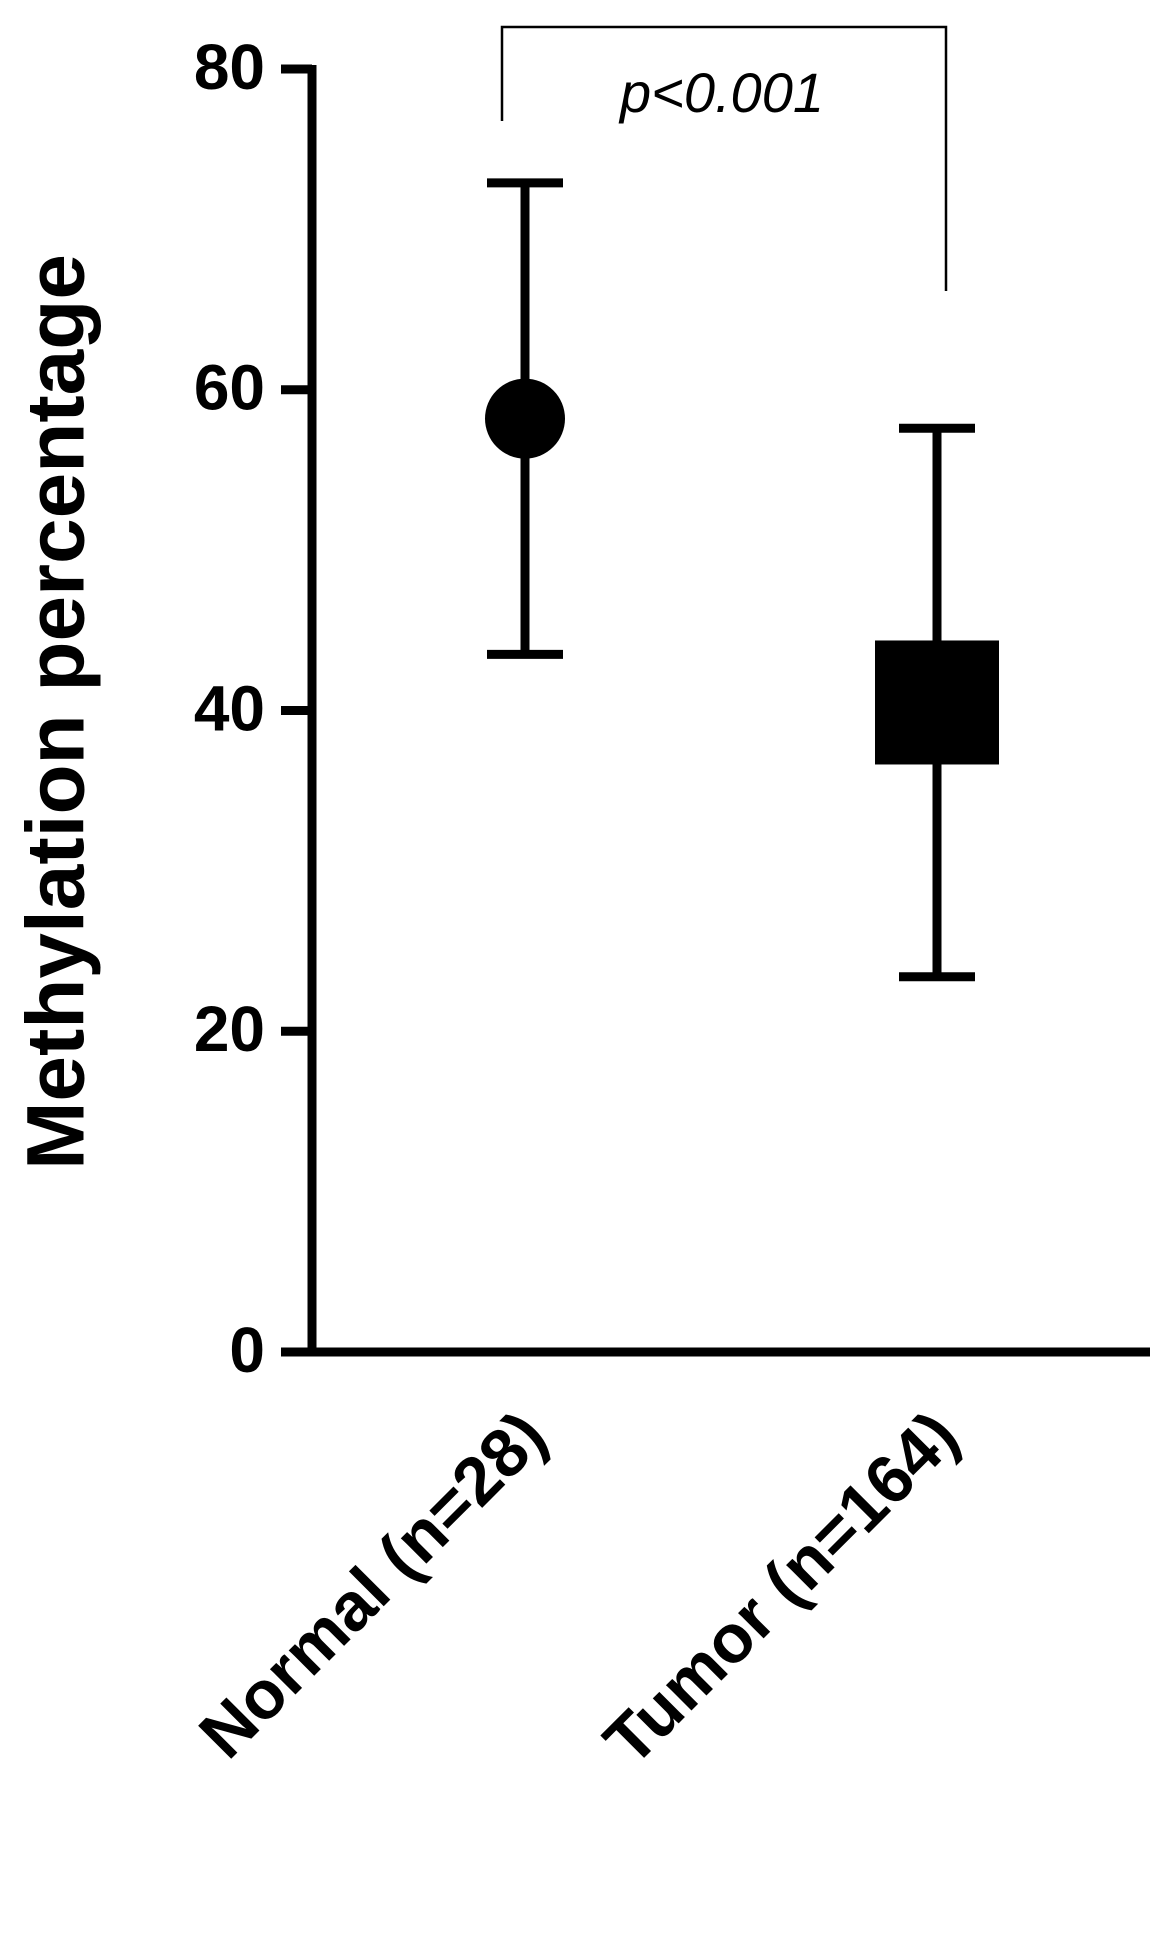 The height and width of the screenshot is (1959, 1169). What do you see at coordinates (724, 158) in the screenshot?
I see `significance-bracket` at bounding box center [724, 158].